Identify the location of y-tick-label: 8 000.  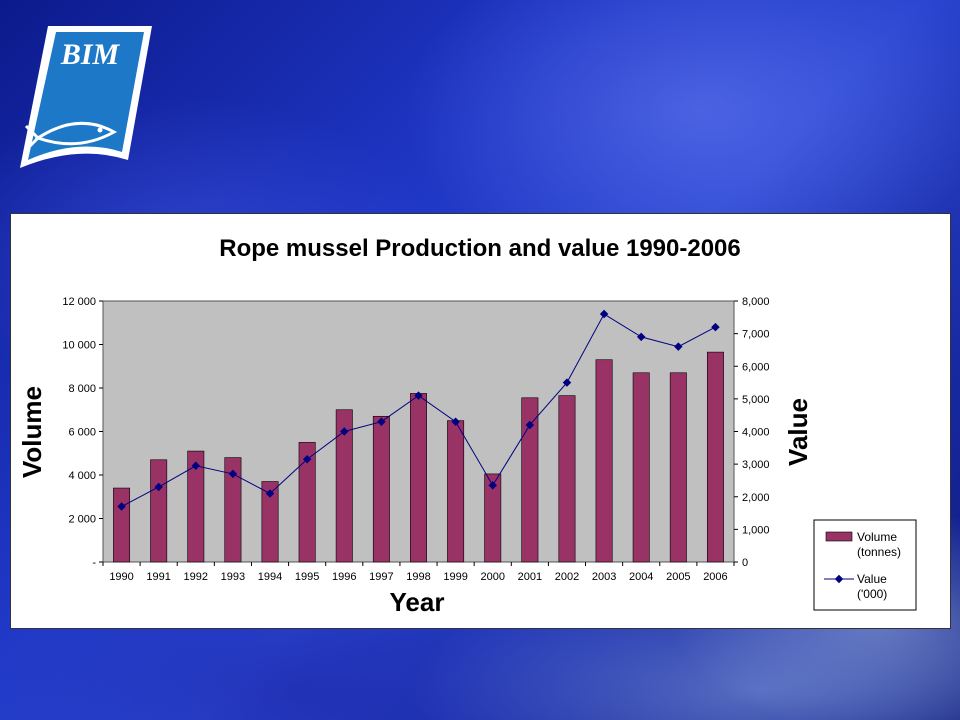
(82, 389).